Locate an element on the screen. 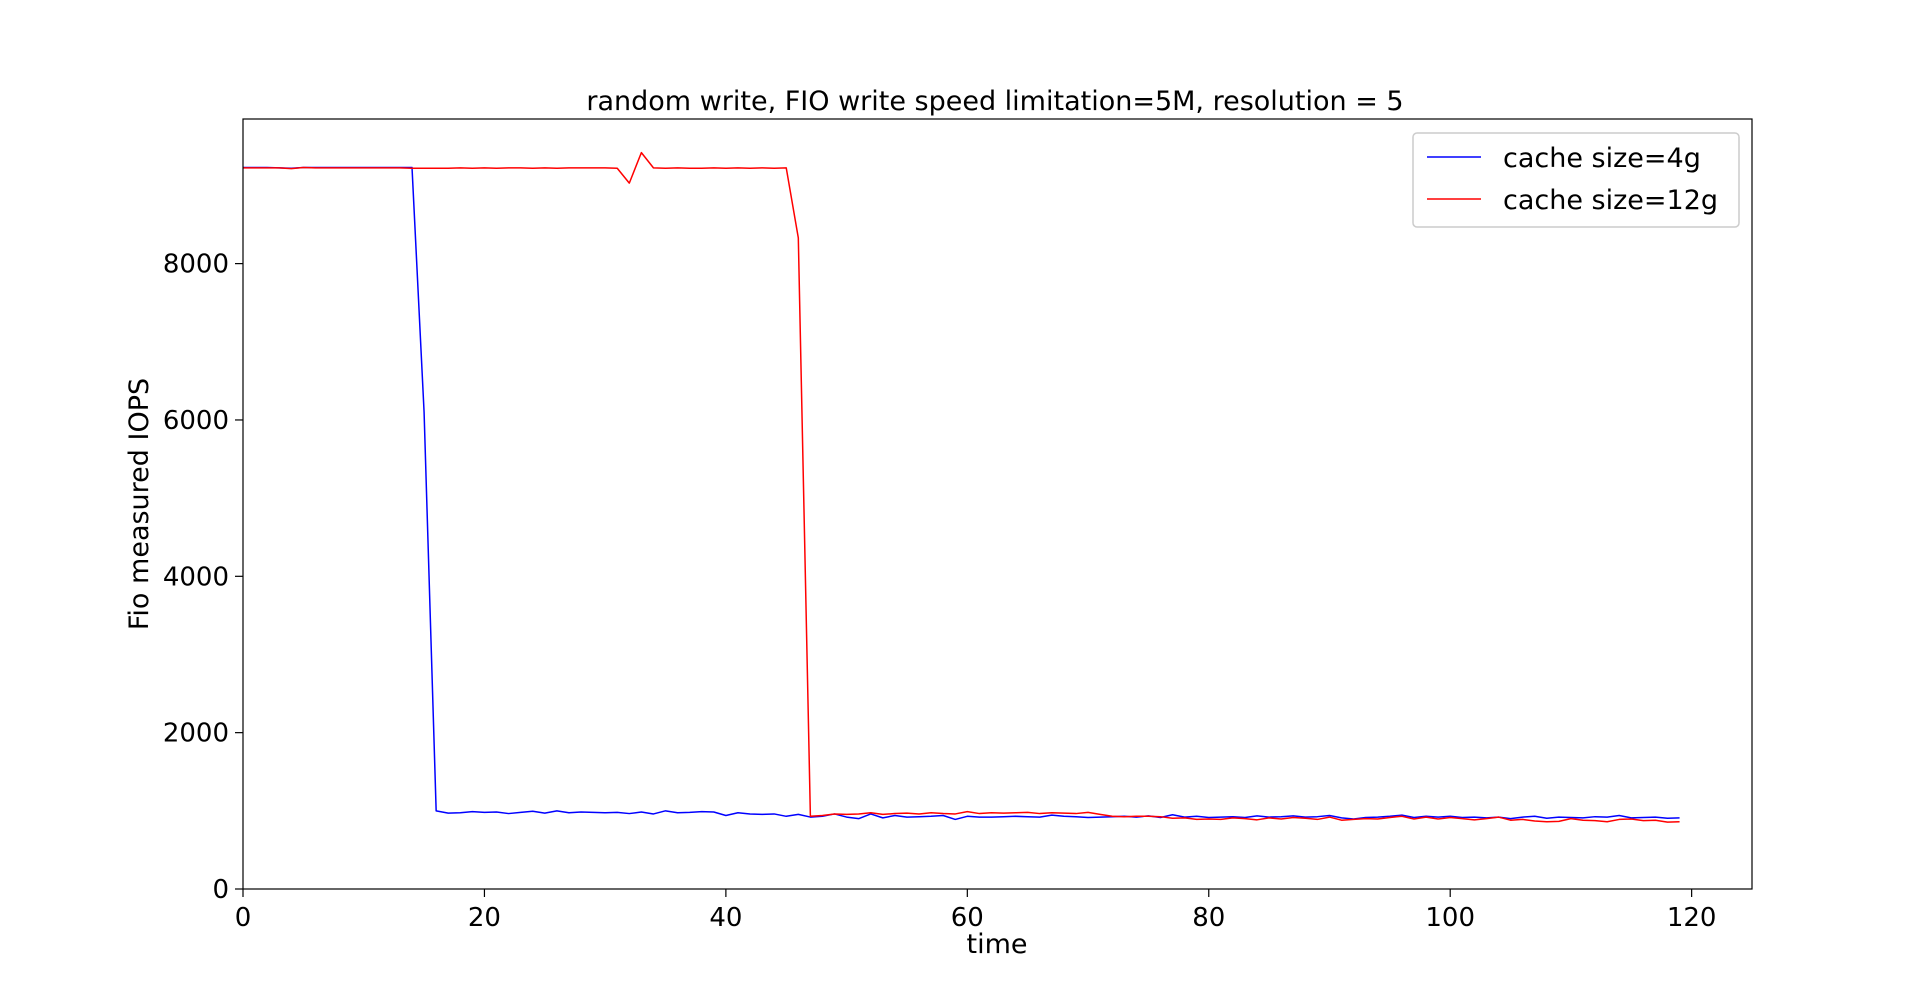 The width and height of the screenshot is (1920, 983). y-tick-label: 4000 is located at coordinates (196, 577).